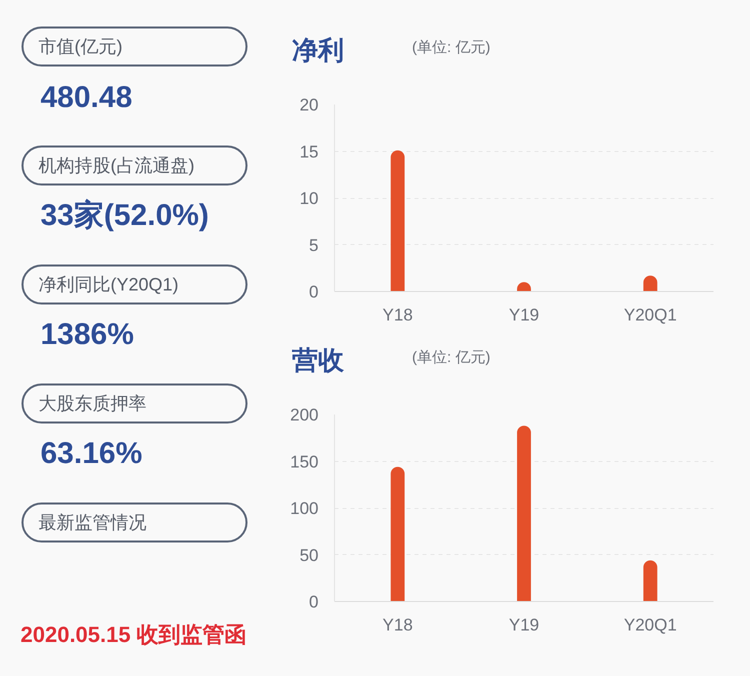 The width and height of the screenshot is (750, 676). What do you see at coordinates (314, 245) in the screenshot?
I see `y-tick-label: 5` at bounding box center [314, 245].